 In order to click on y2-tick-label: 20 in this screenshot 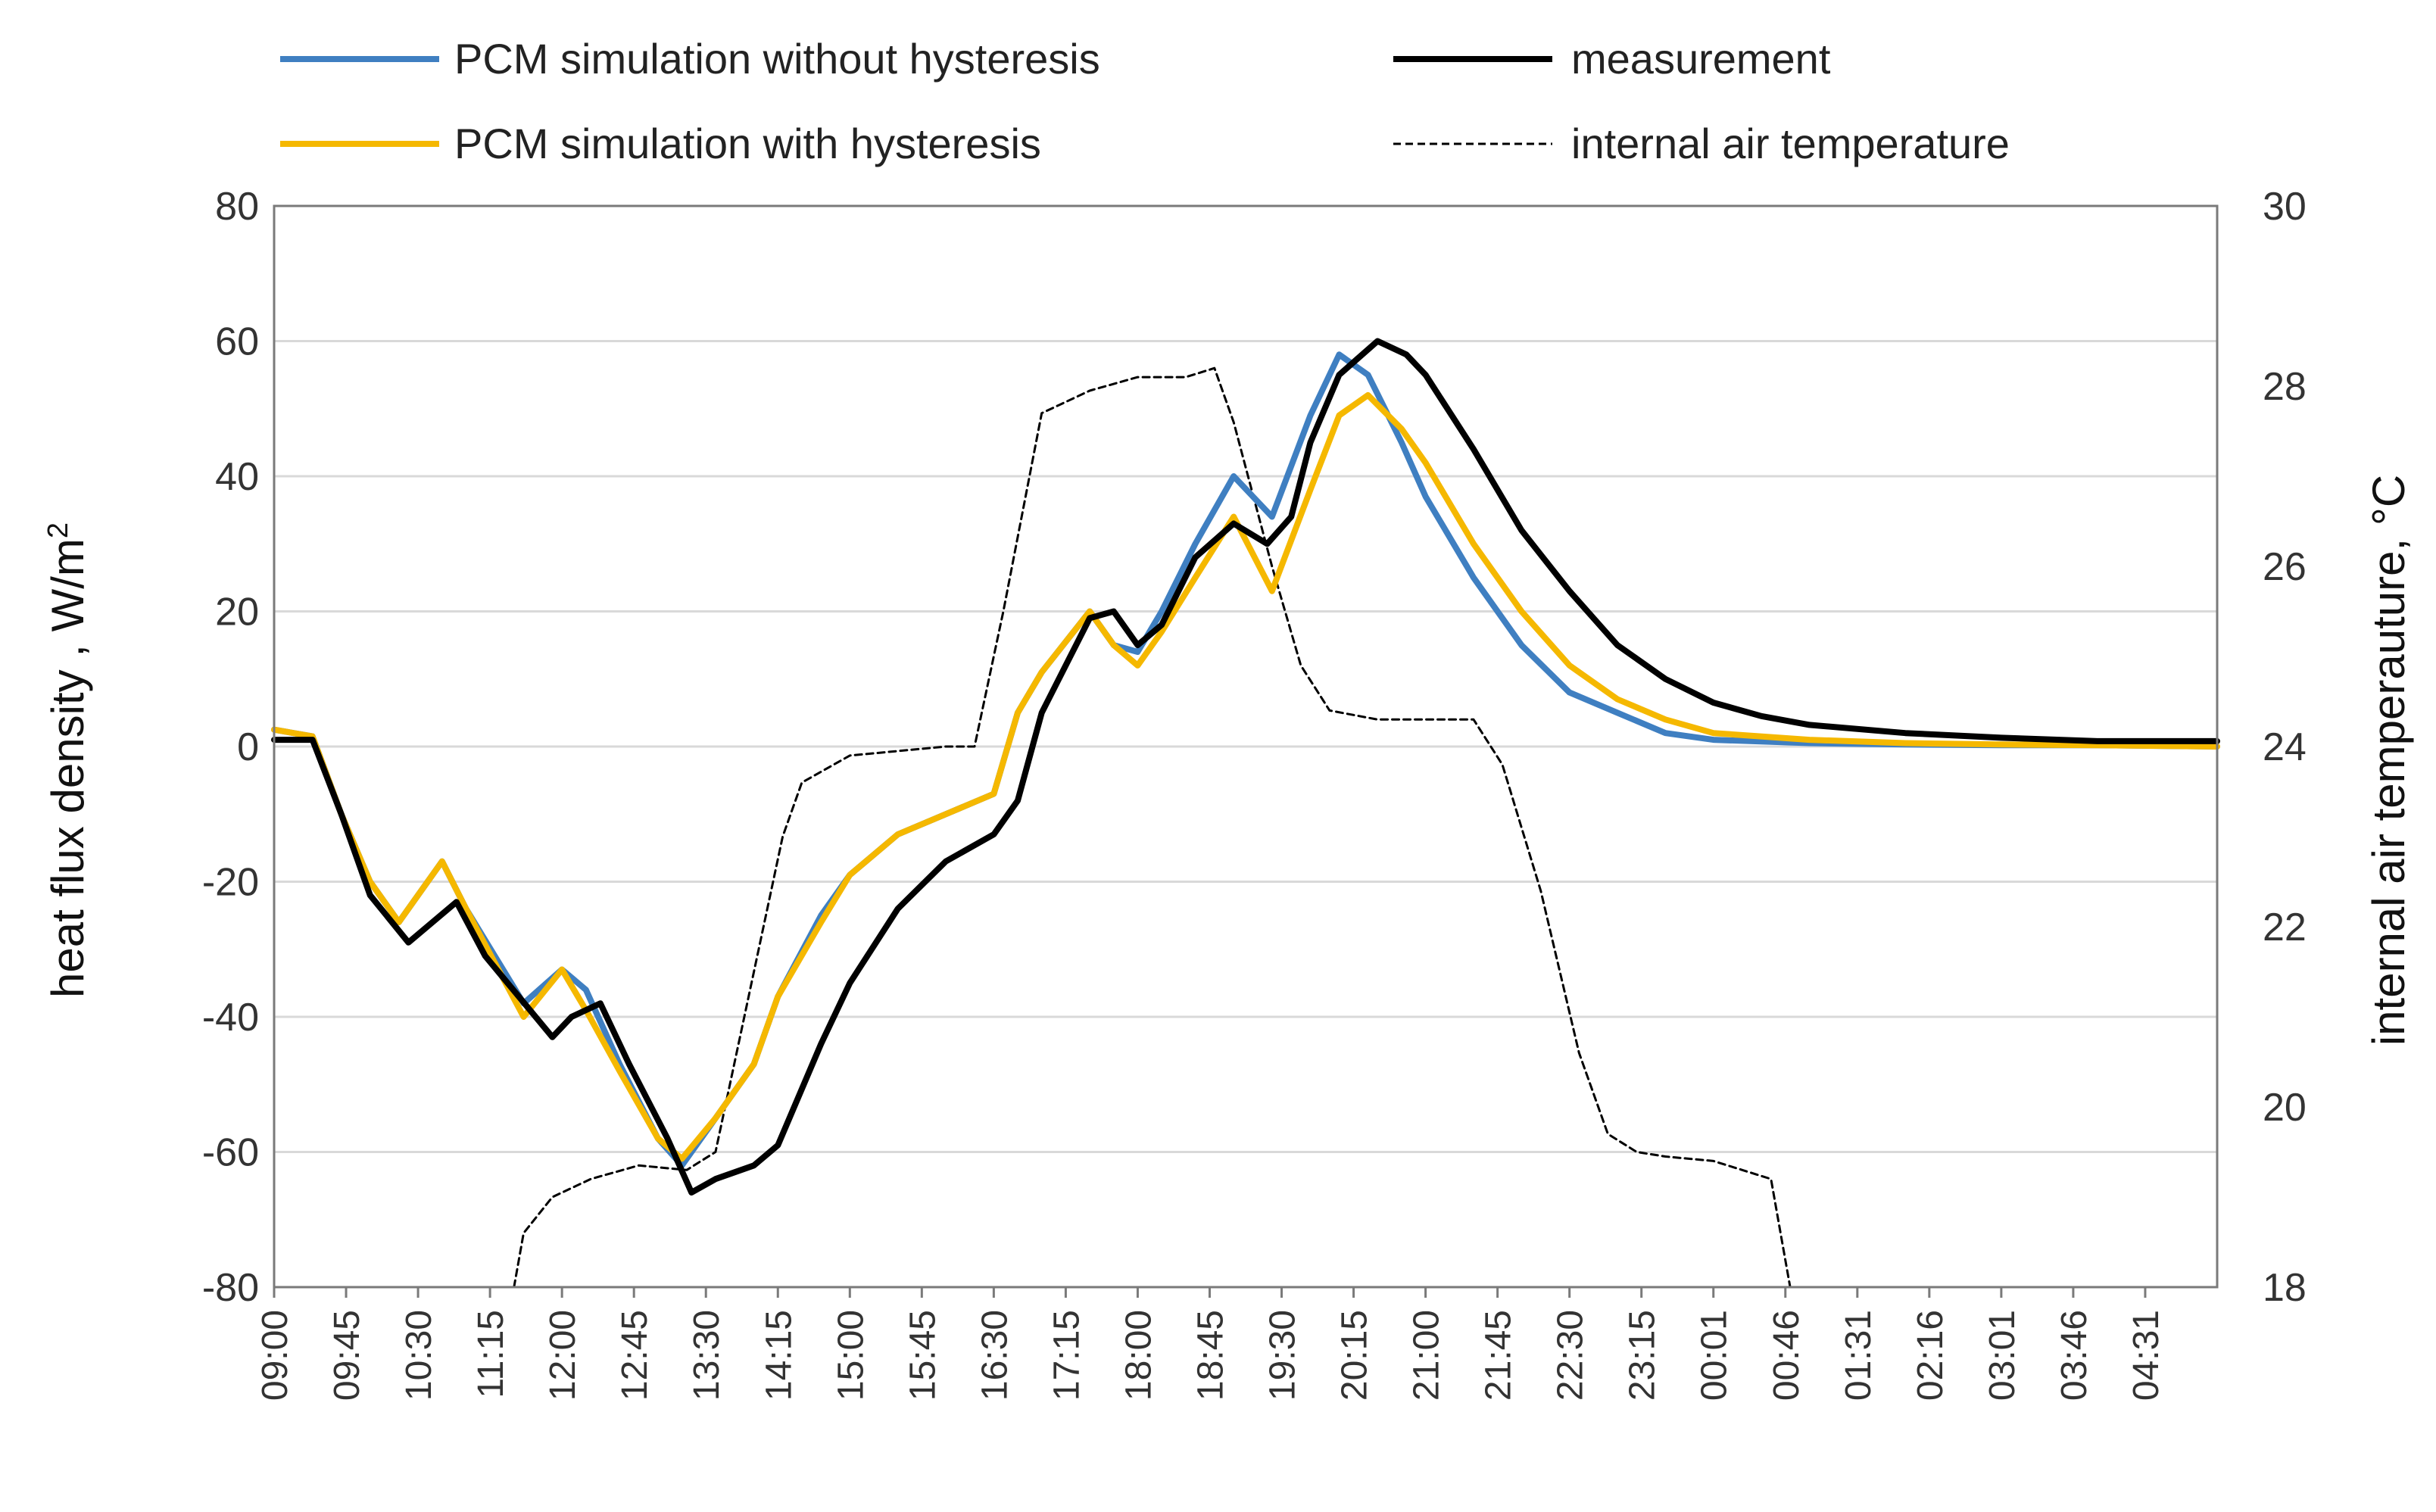, I will do `click(2285, 1108)`.